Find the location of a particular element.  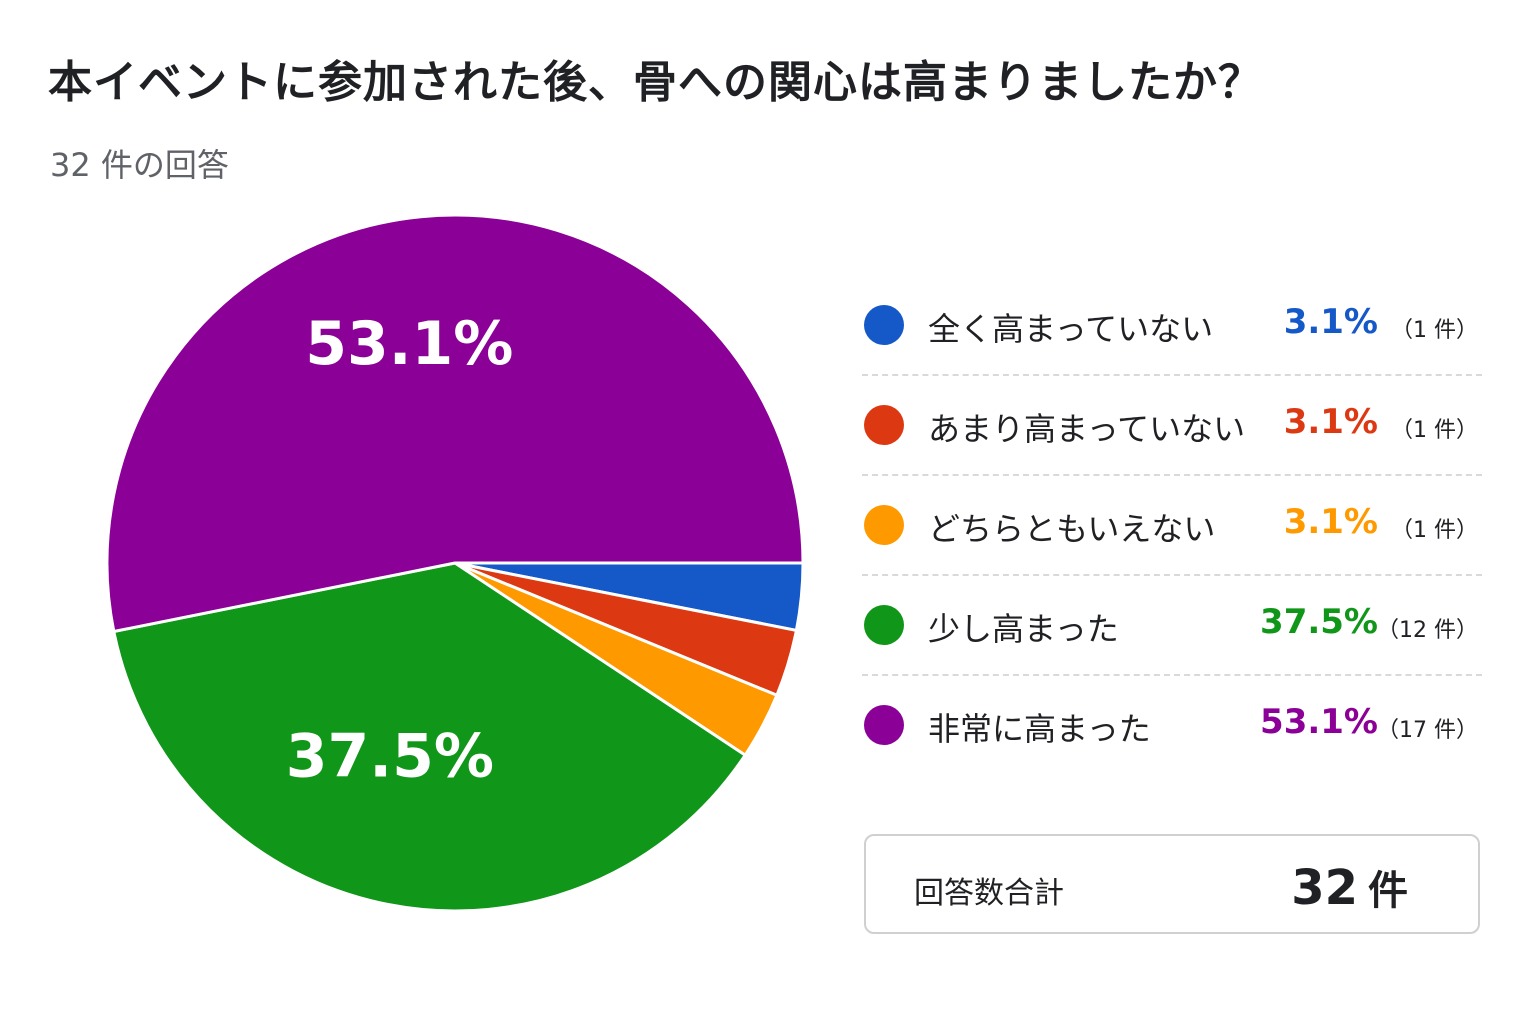

slice-label: 53.1% is located at coordinates (409, 344).